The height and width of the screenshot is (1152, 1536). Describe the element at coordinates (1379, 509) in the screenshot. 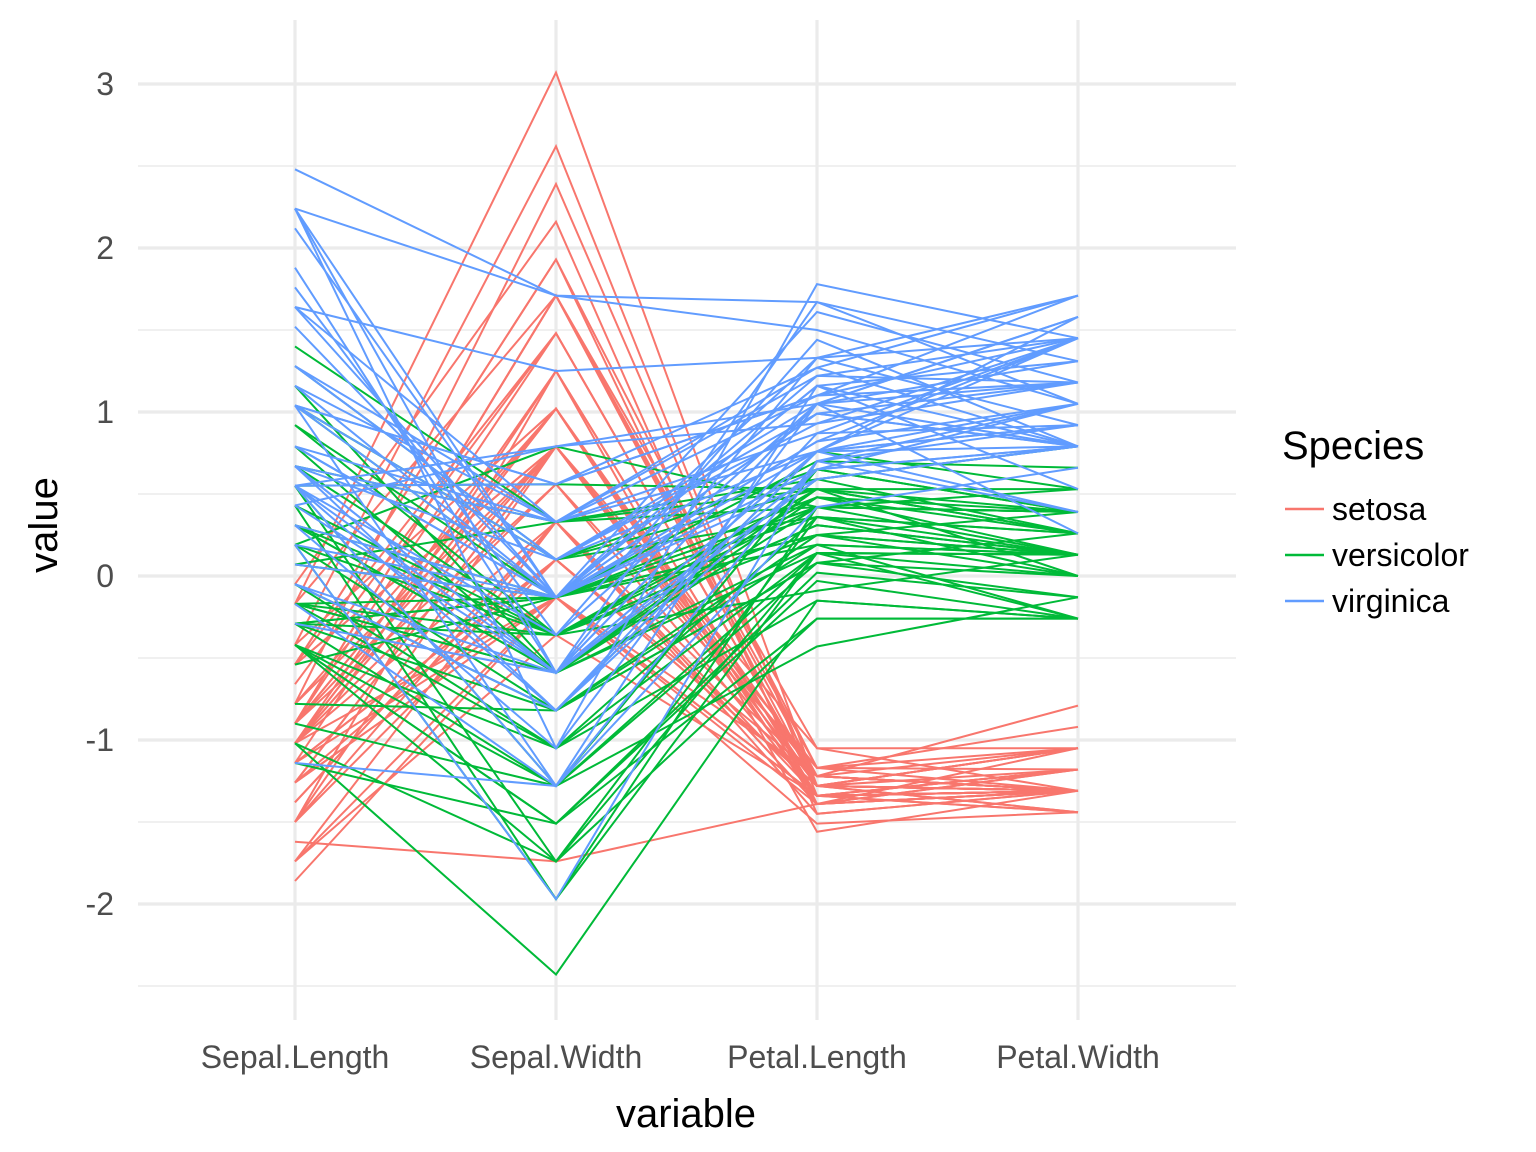

I see `legend-label-setosa: setosa` at that location.